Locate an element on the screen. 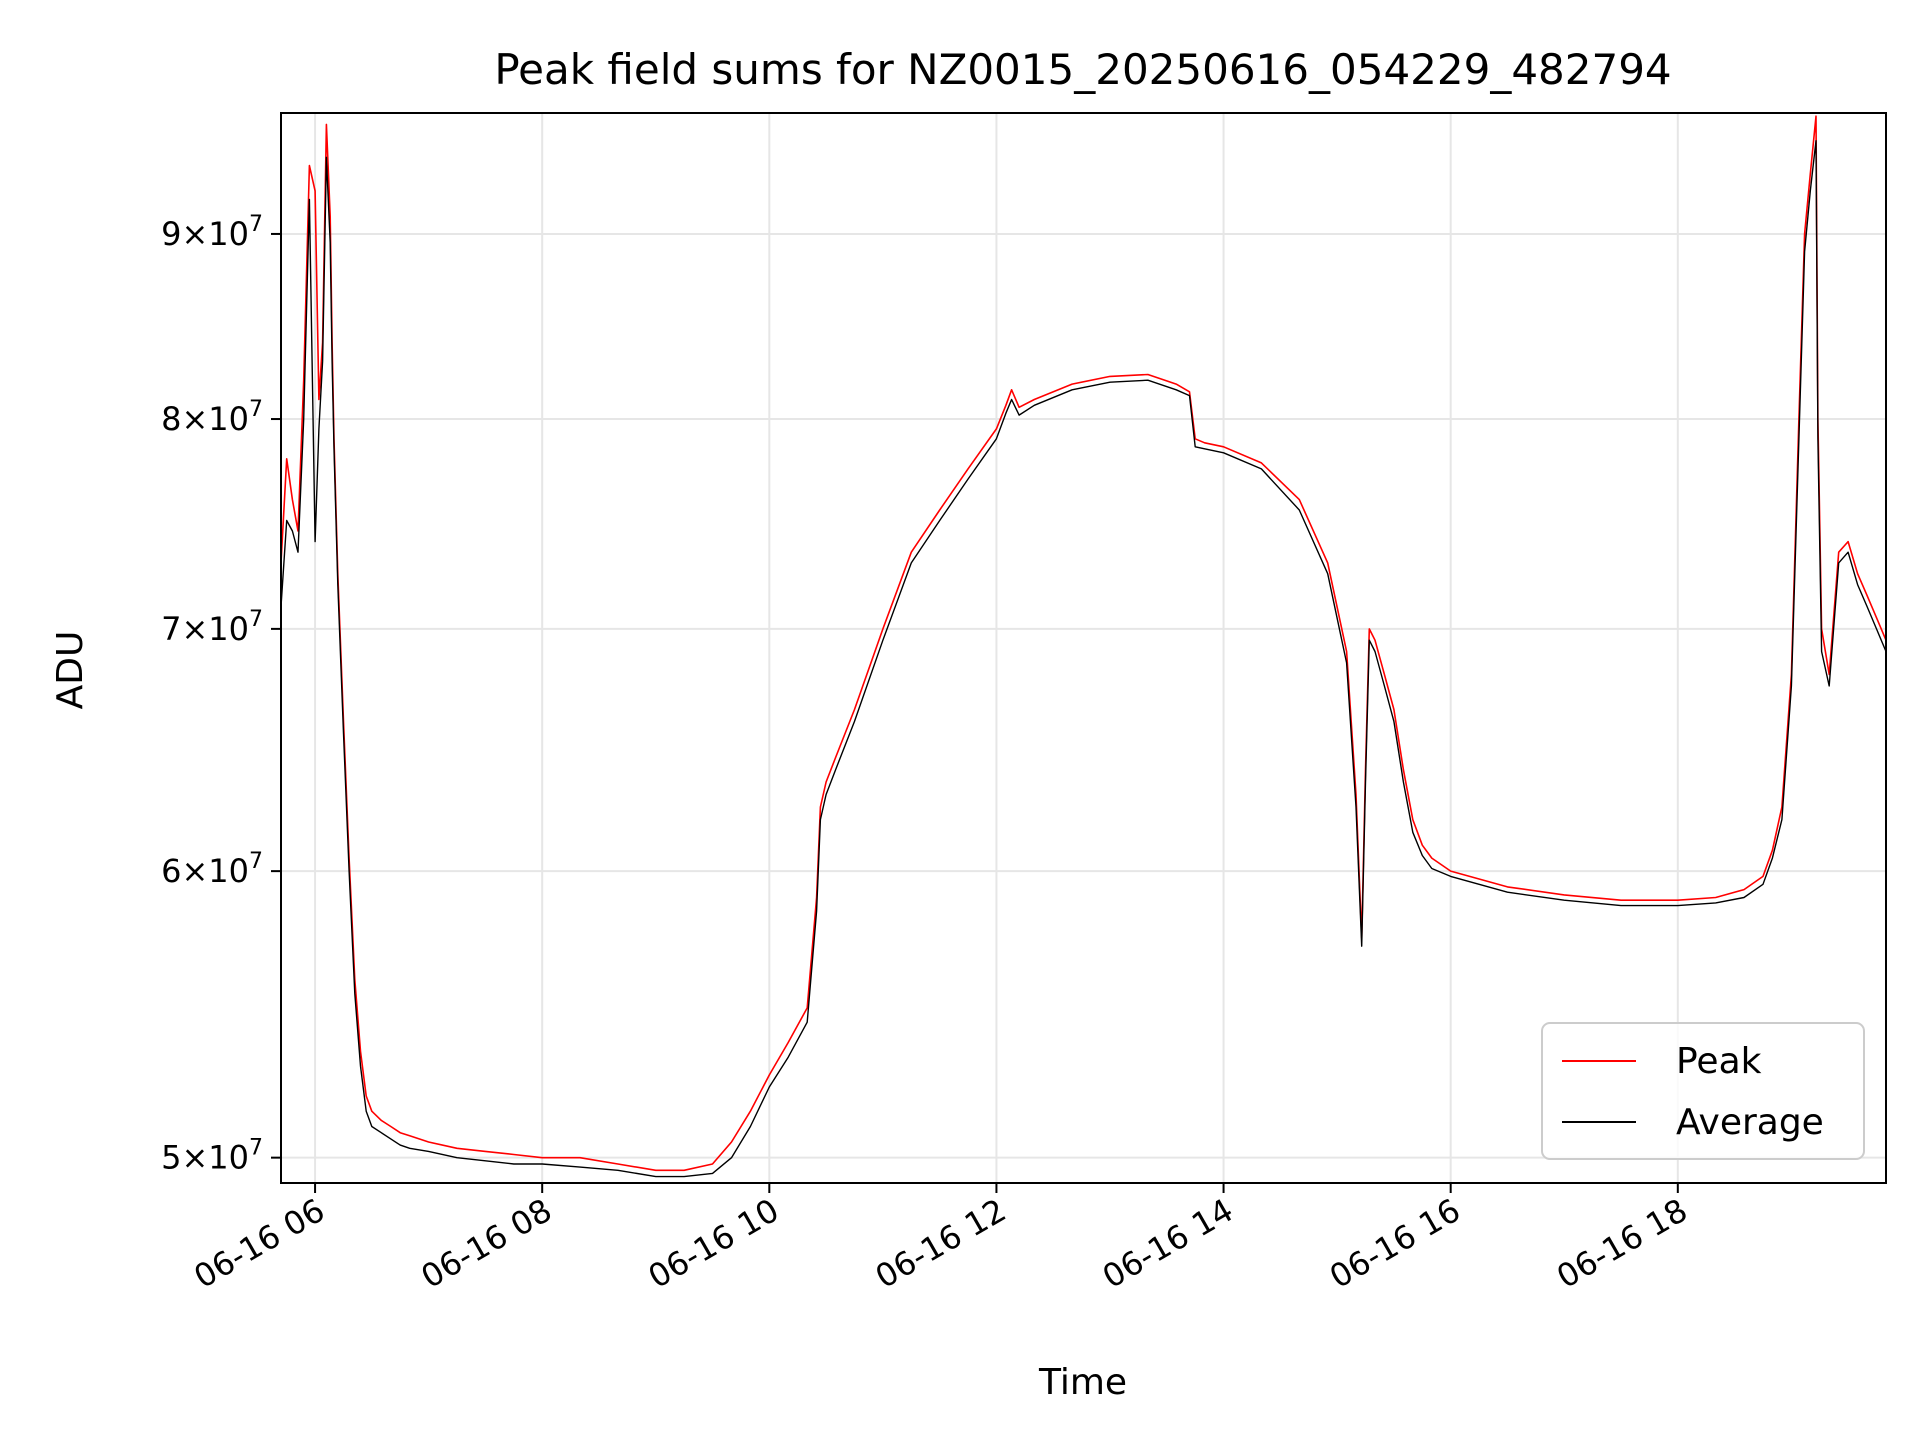 The image size is (1920, 1440). legend-label-peak: Peak is located at coordinates (1719, 1061).